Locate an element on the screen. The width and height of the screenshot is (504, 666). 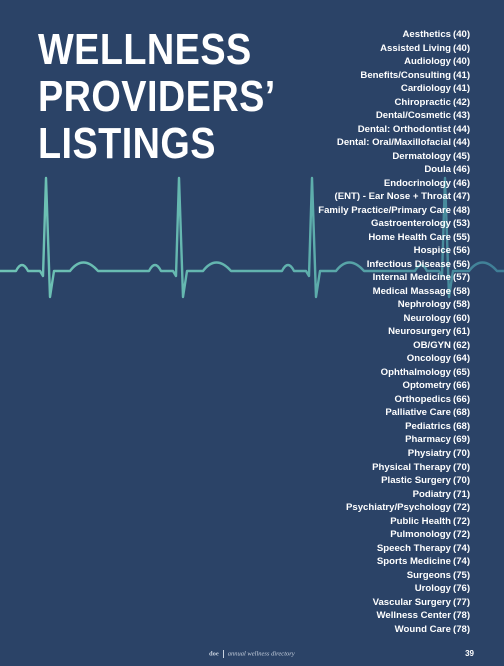
listing-name: Chiropractic is located at coordinates (422, 102).